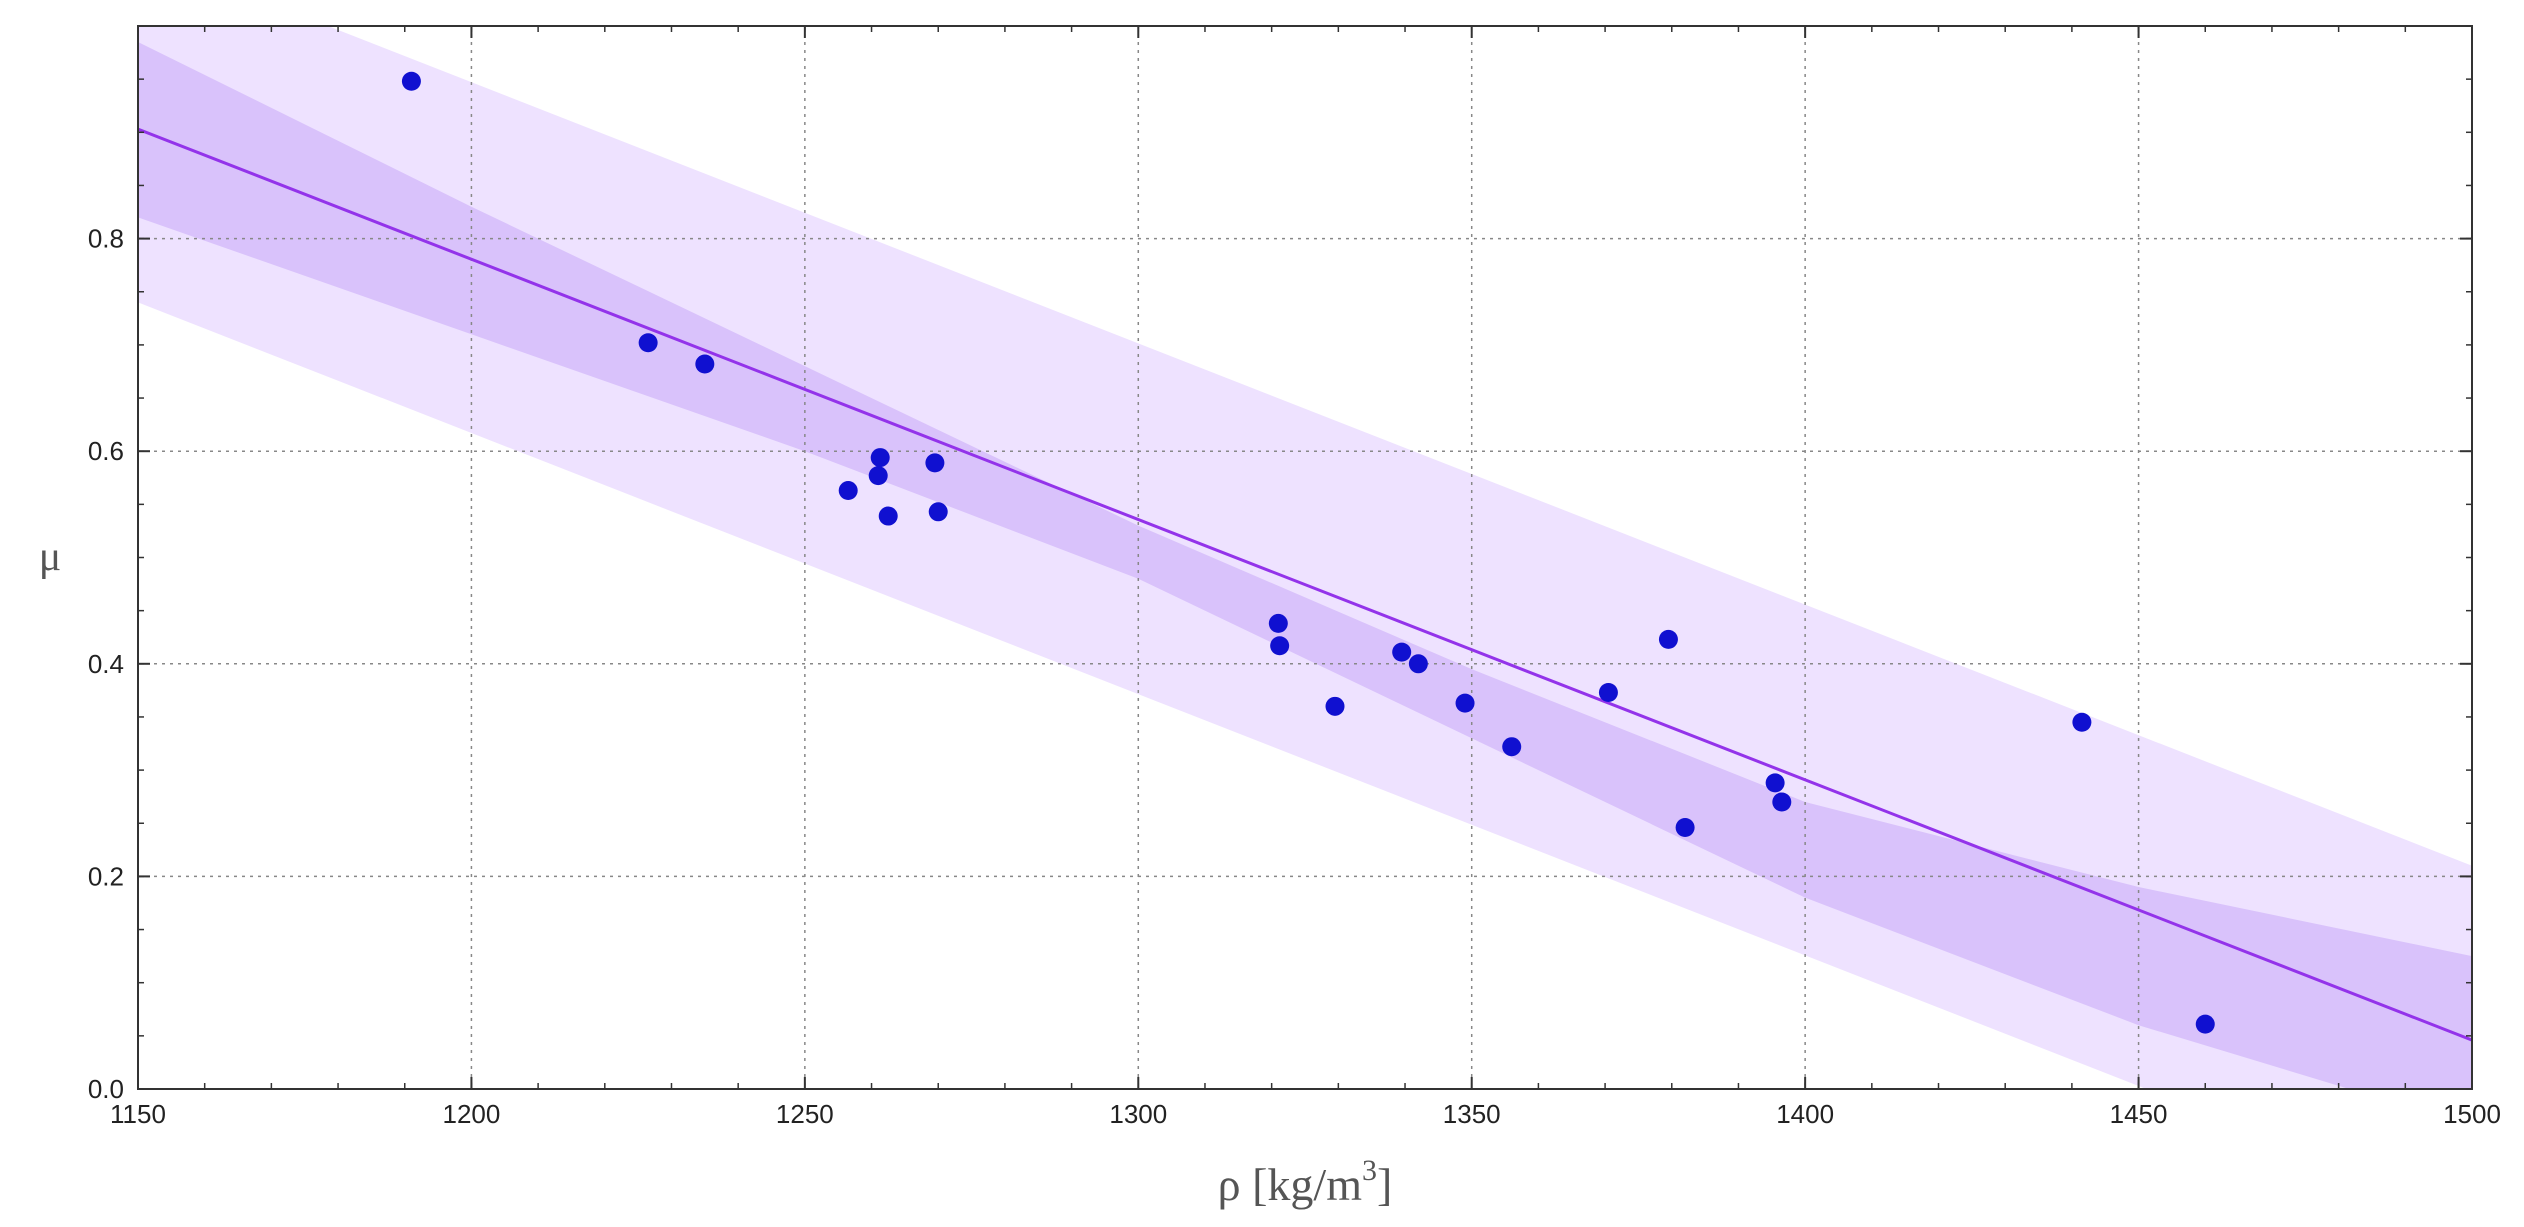 The width and height of the screenshot is (2524, 1227). I want to click on y-tick-label: 0.8, so click(106, 239).